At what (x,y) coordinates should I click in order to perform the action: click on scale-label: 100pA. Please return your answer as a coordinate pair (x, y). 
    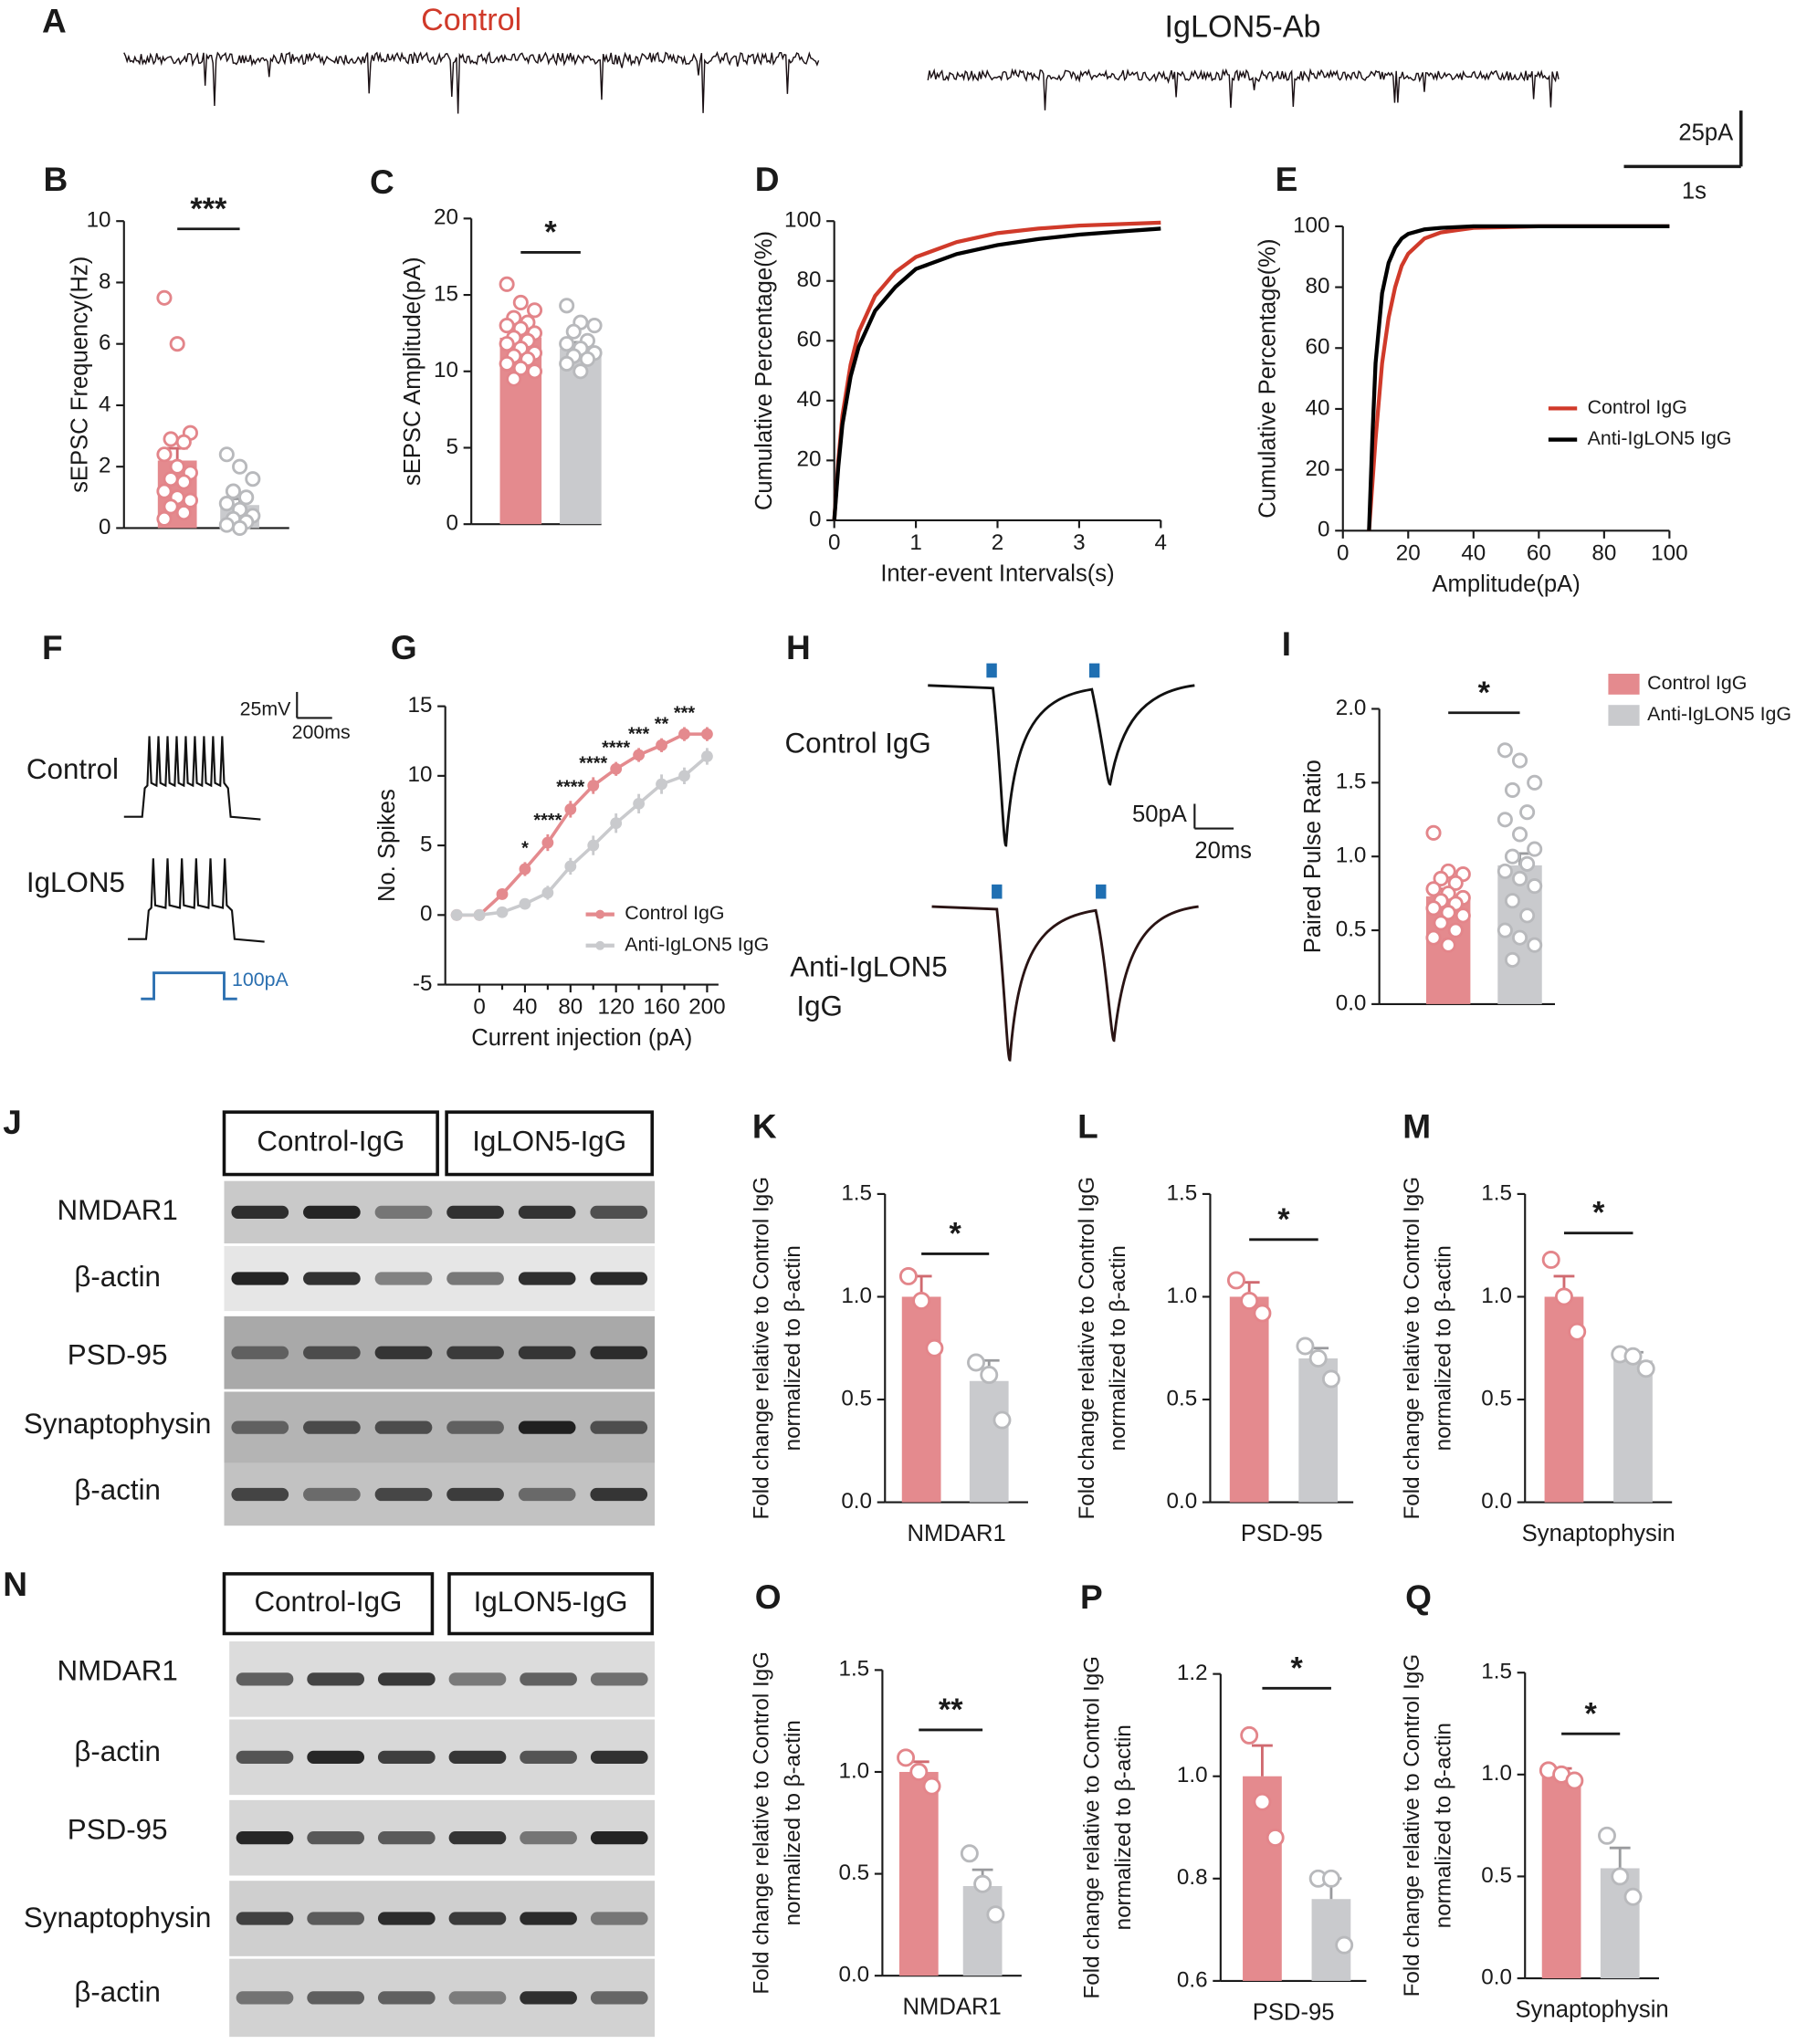
    Looking at the image, I should click on (261, 980).